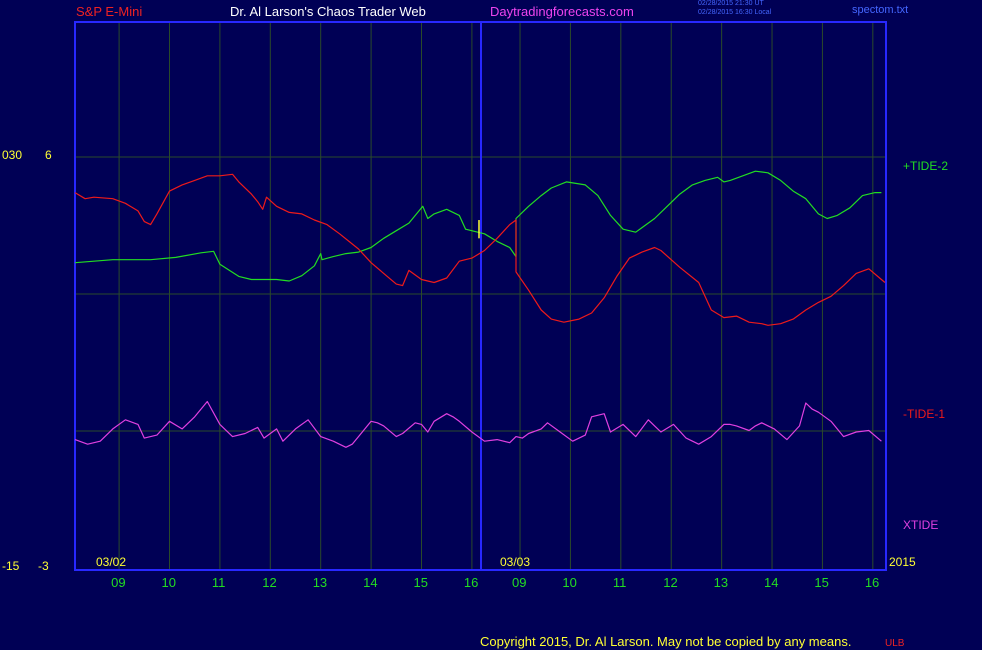 The height and width of the screenshot is (650, 982). I want to click on y-left-inner-top: 6, so click(48, 155).